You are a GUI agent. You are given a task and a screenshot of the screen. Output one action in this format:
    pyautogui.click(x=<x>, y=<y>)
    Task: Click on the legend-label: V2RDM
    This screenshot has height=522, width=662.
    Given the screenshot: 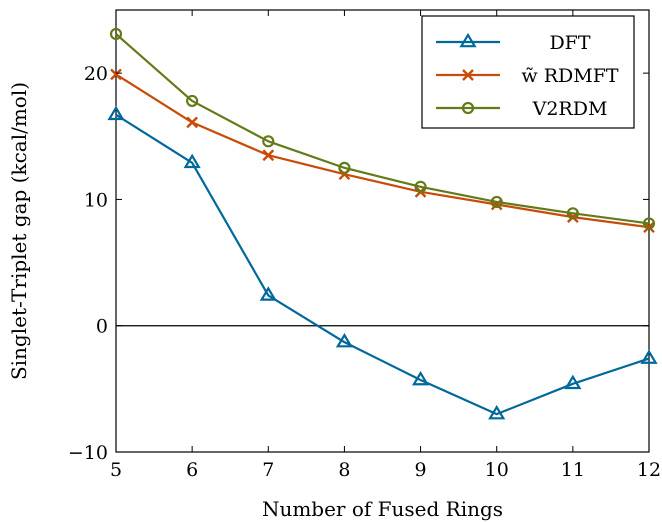 What is the action you would take?
    pyautogui.click(x=570, y=109)
    